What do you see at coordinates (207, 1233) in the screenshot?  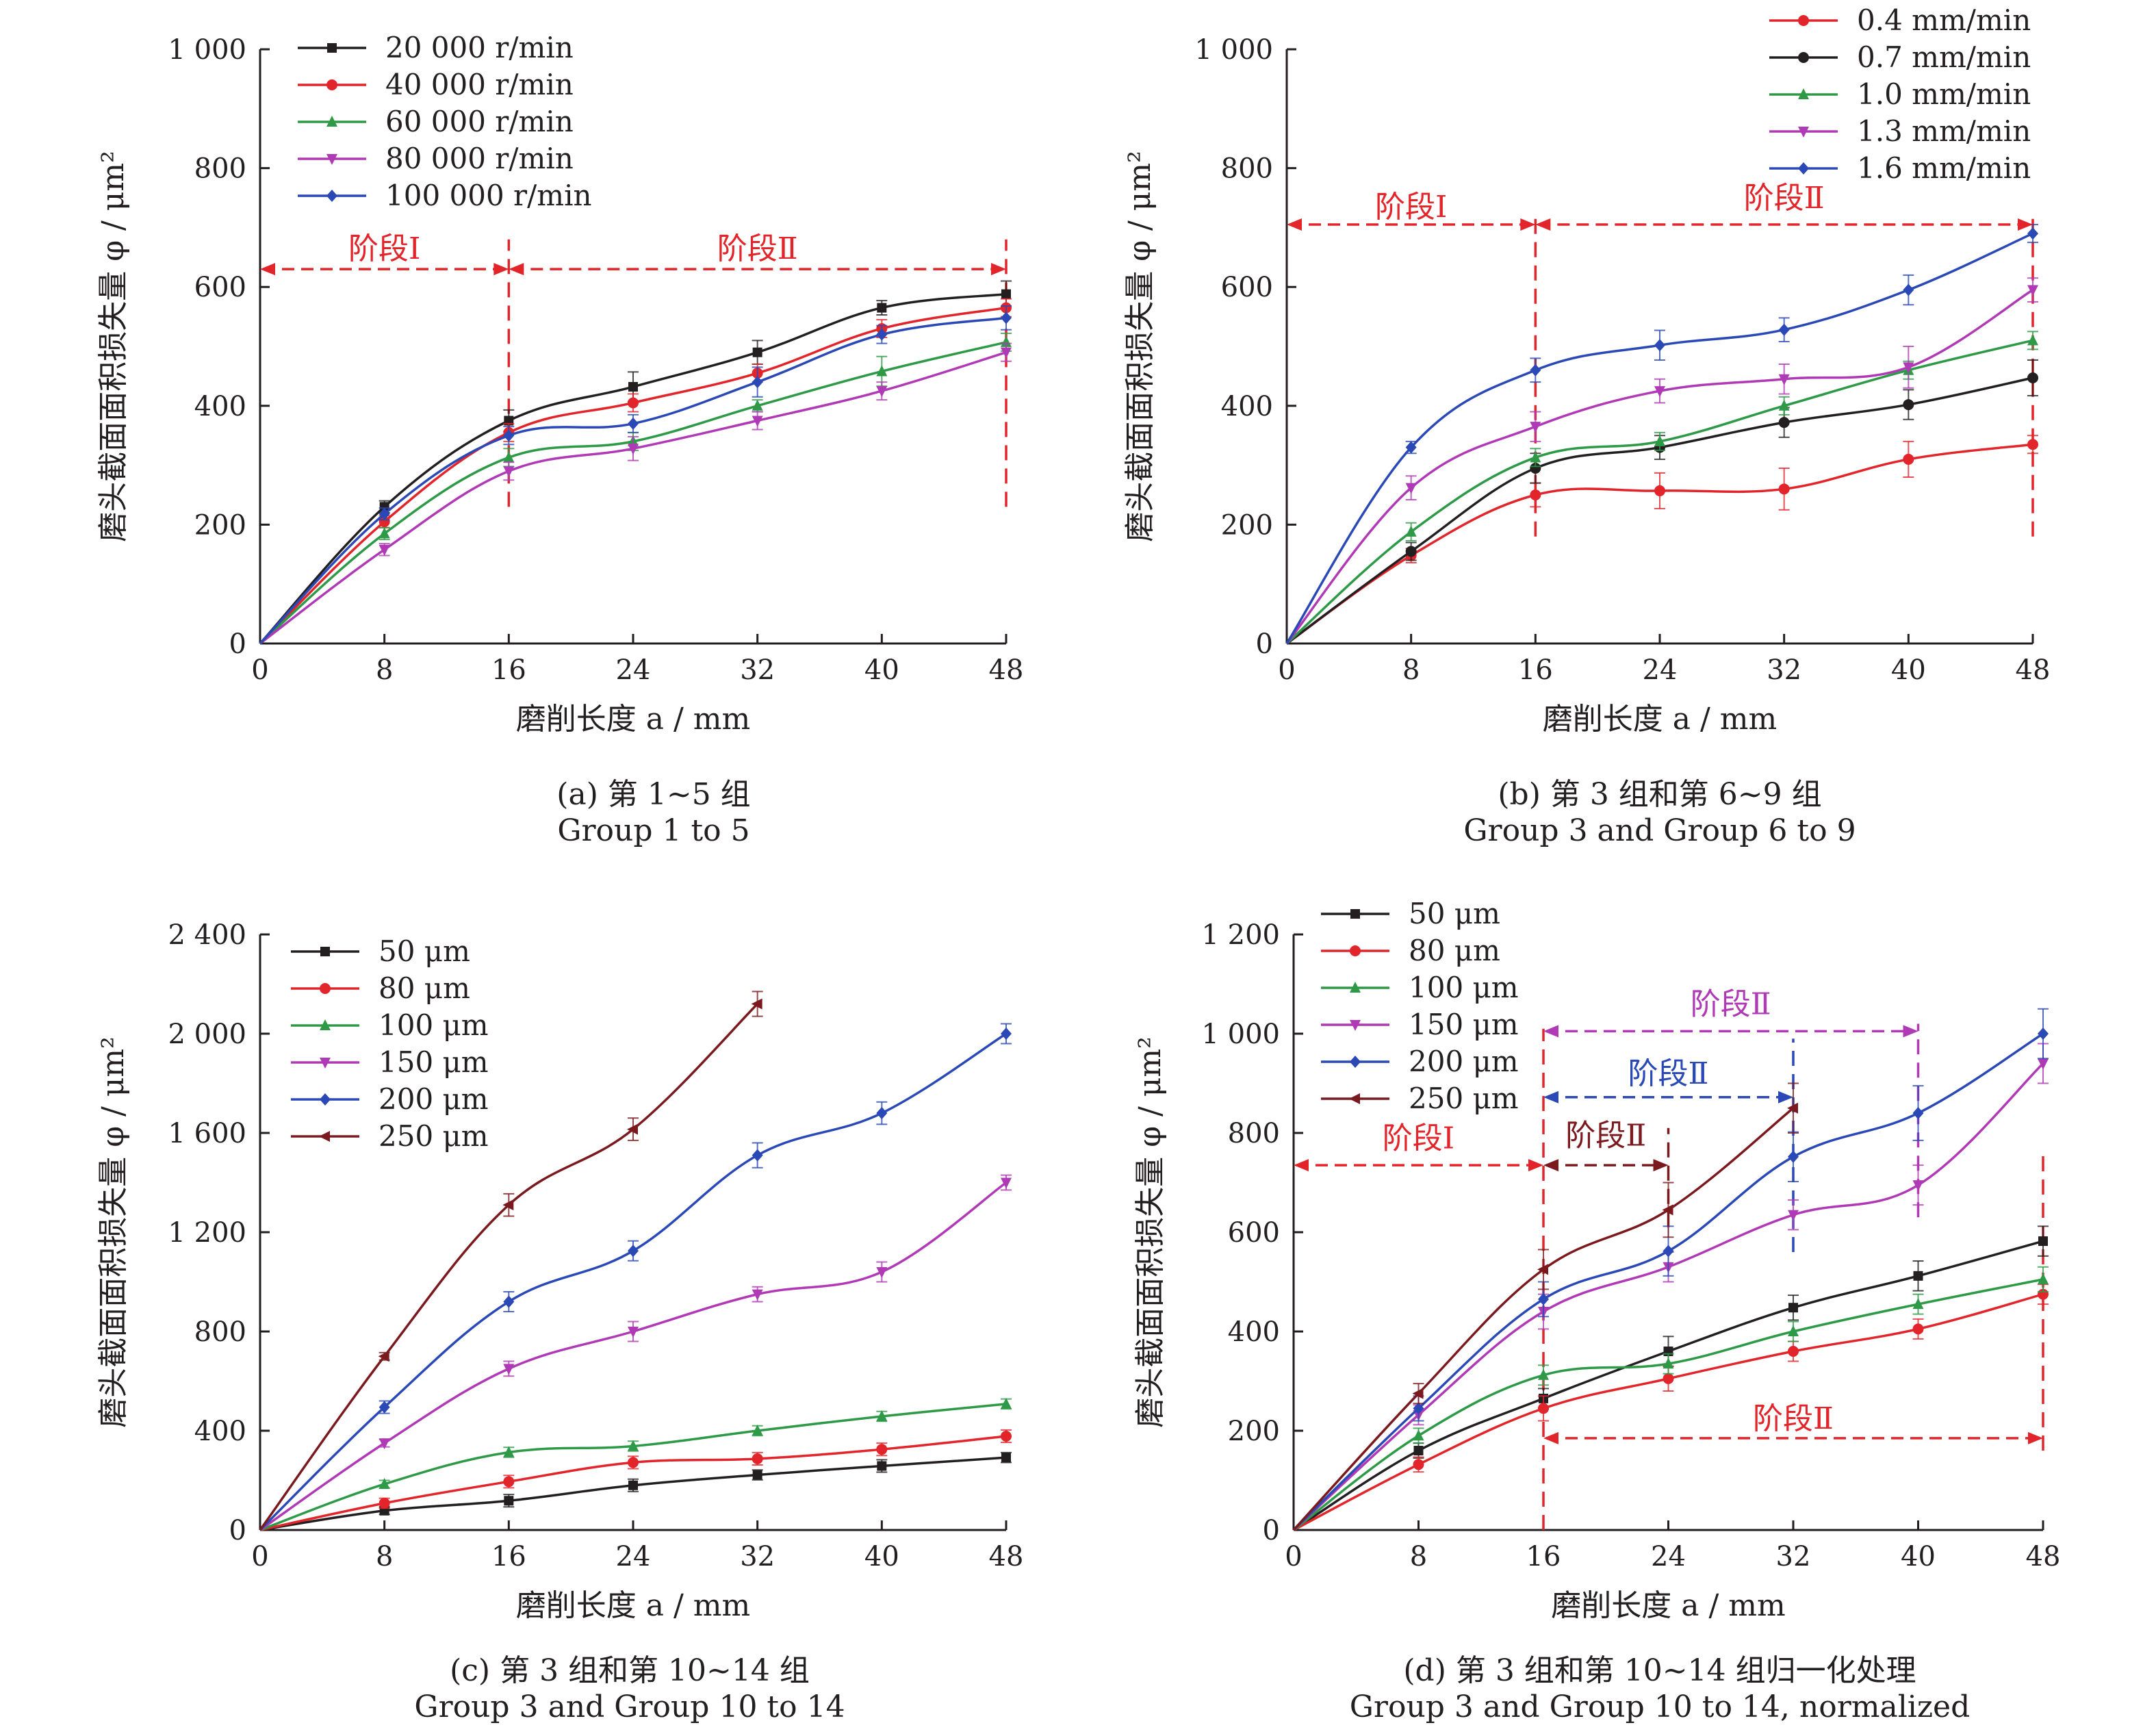 I see `y-tick-label: 1 200` at bounding box center [207, 1233].